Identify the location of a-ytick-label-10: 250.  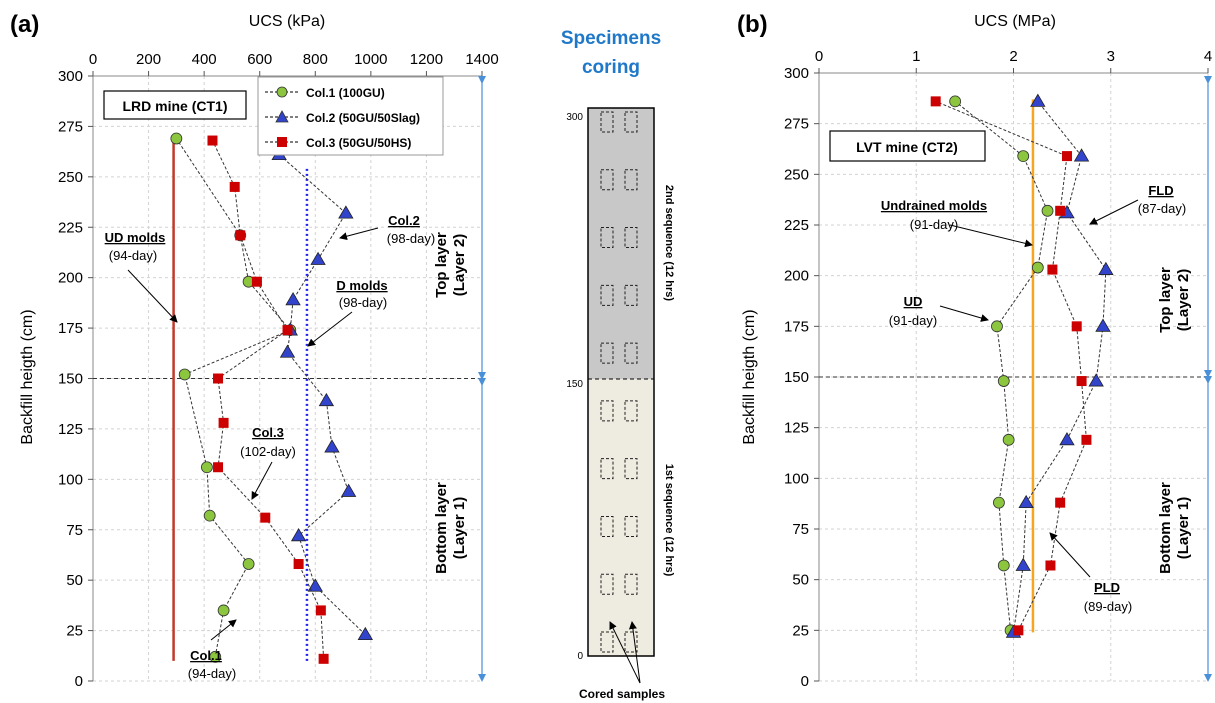
(70, 177).